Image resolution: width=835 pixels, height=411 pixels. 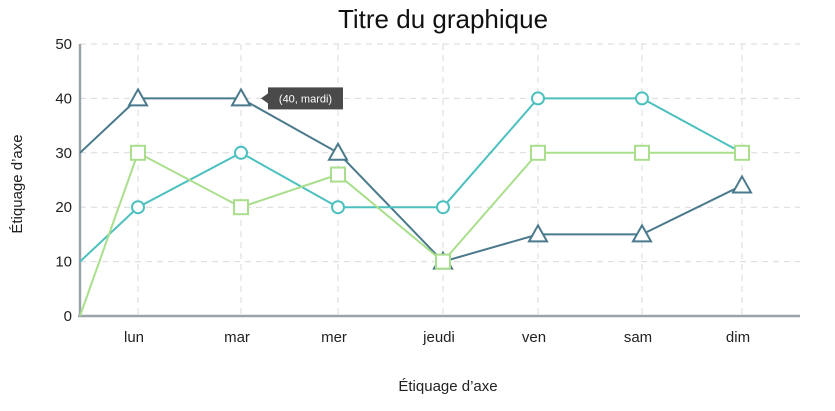 What do you see at coordinates (534, 337) in the screenshot?
I see `x-tick-label: ven` at bounding box center [534, 337].